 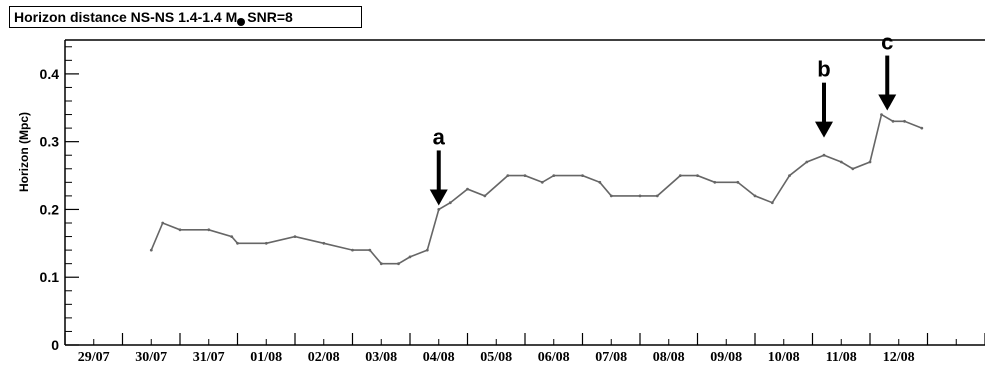 I want to click on y-tick-label: 0.4, so click(x=50, y=74).